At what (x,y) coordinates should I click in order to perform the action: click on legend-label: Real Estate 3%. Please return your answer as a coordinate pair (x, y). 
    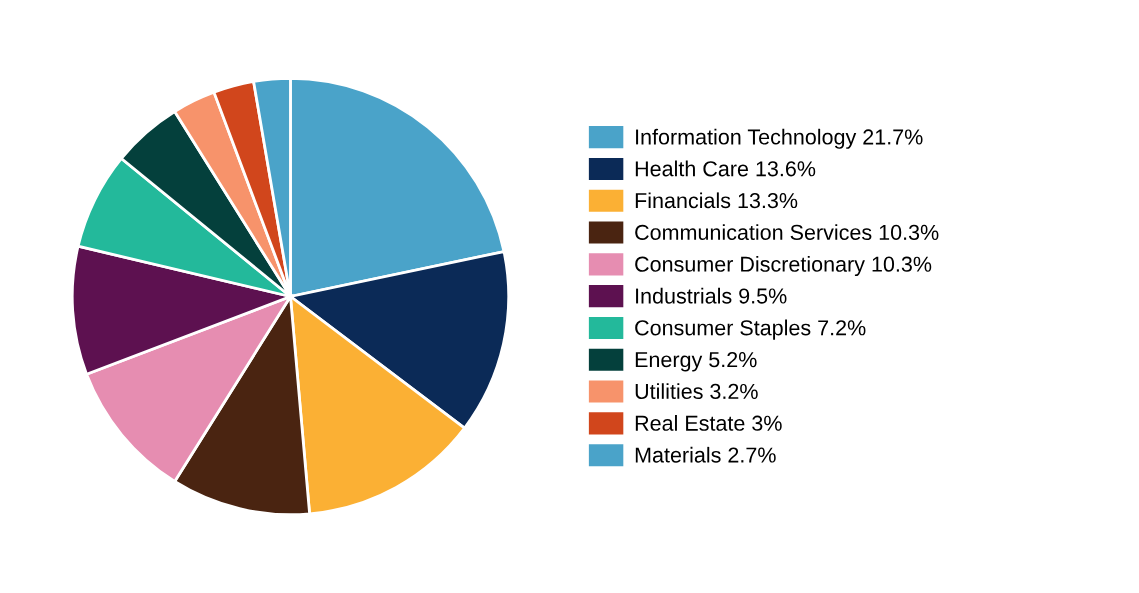
    Looking at the image, I should click on (708, 423).